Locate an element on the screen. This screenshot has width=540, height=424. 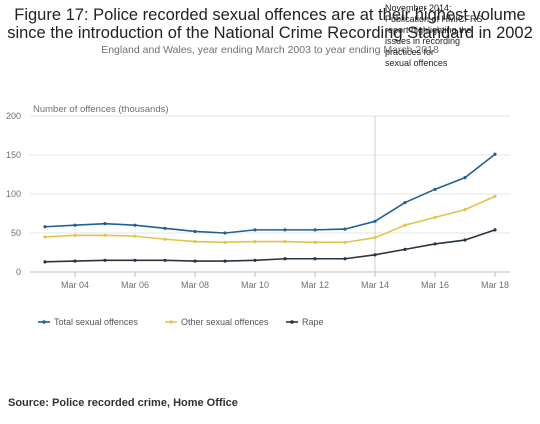
annotation-line-text: practices for is located at coordinates (410, 52).